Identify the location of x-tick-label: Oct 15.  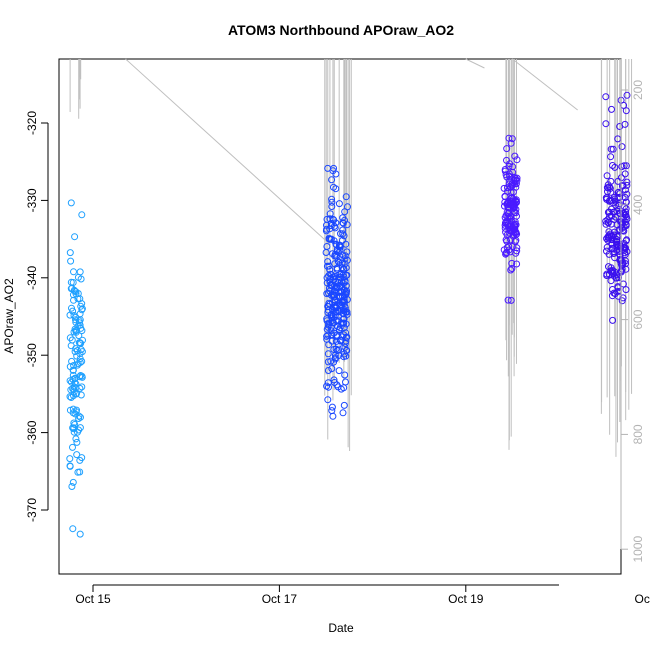
(93, 599).